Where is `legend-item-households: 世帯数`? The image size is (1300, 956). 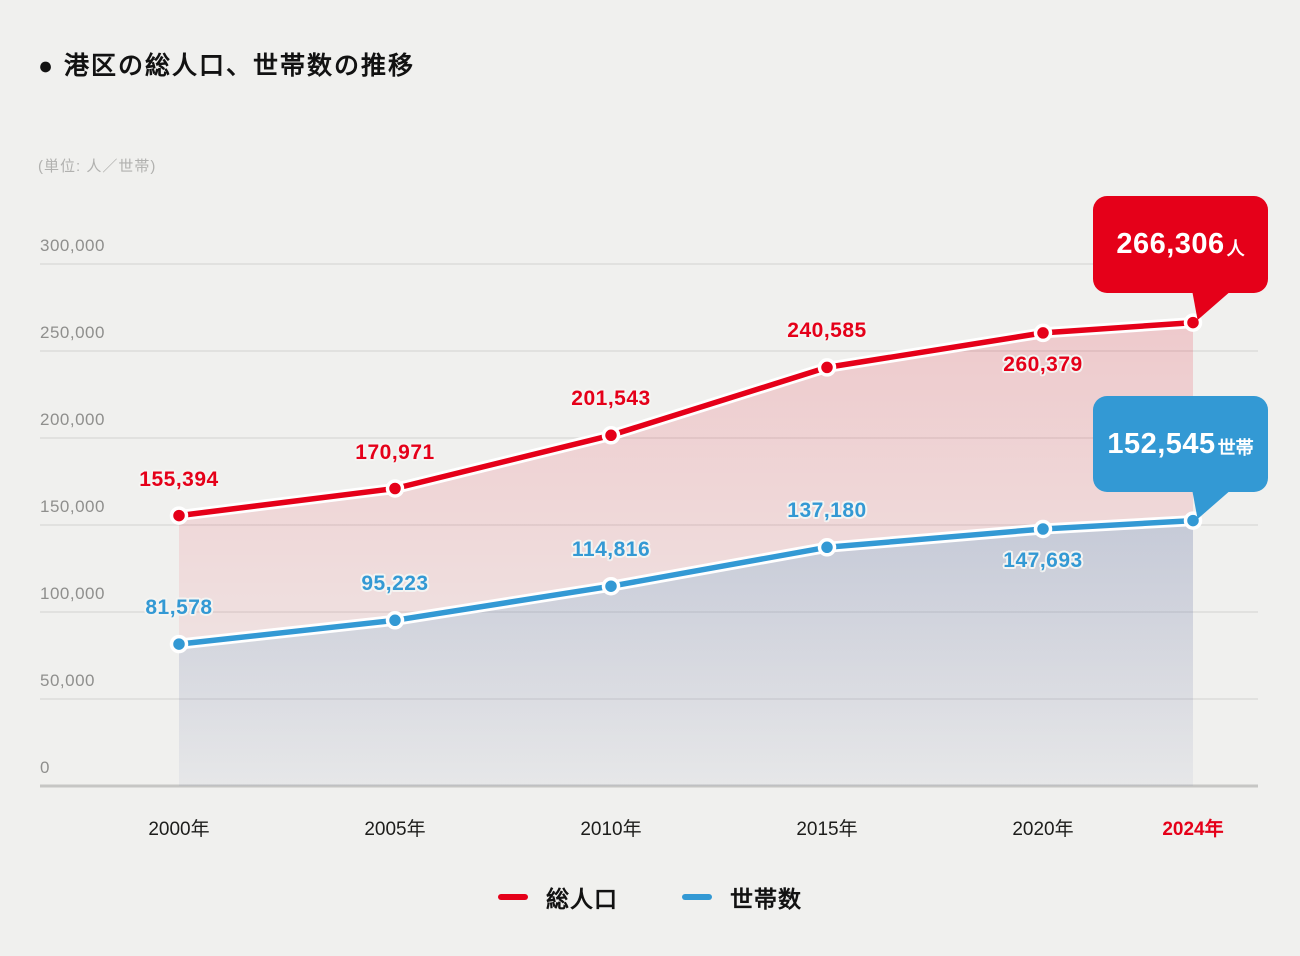 legend-item-households: 世帯数 is located at coordinates (742, 897).